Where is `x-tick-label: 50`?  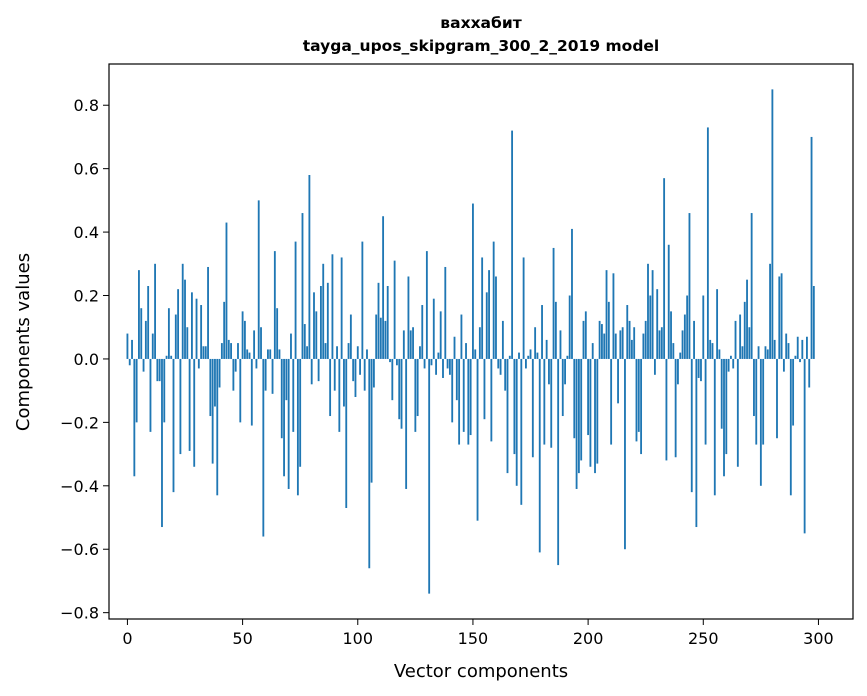
x-tick-label: 50 is located at coordinates (242, 638).